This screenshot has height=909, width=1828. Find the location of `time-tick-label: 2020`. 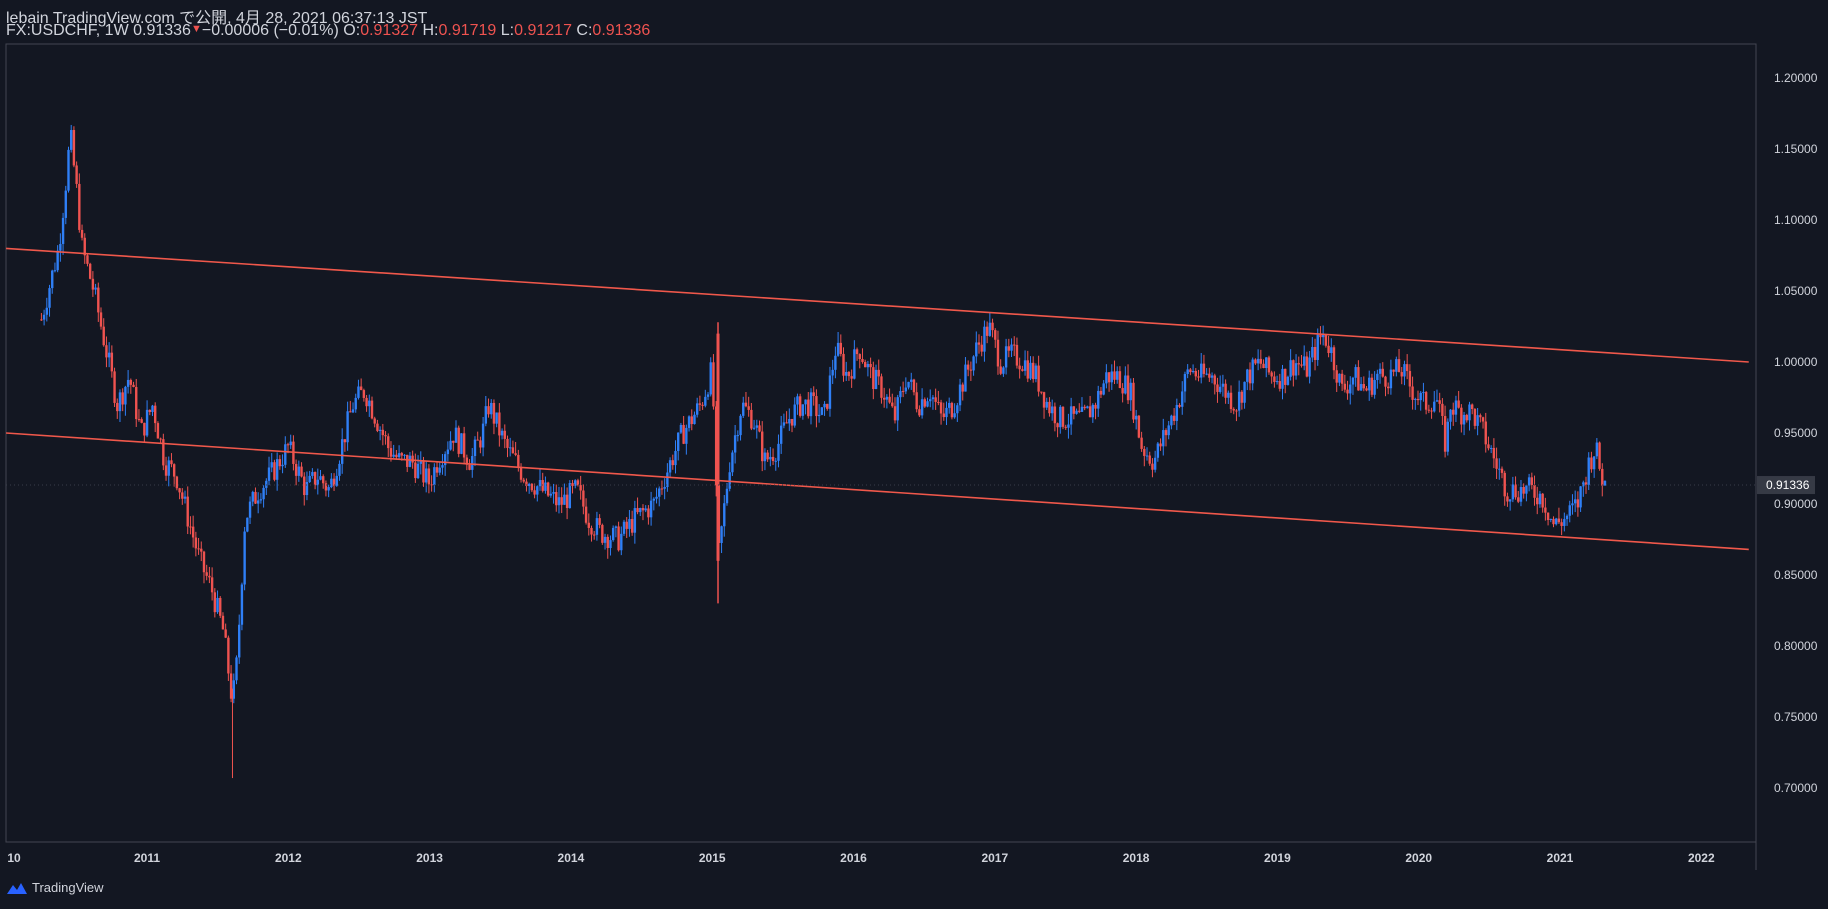

time-tick-label: 2020 is located at coordinates (1418, 858).